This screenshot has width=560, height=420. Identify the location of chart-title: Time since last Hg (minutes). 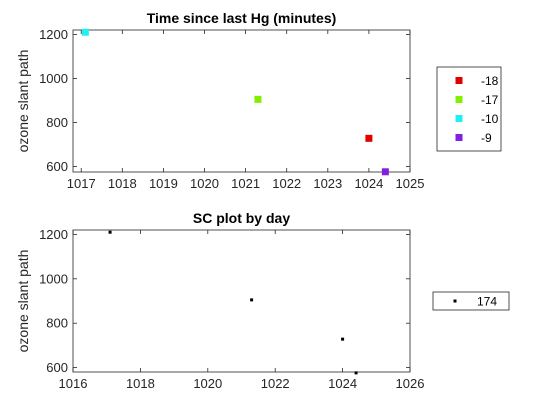
(242, 18).